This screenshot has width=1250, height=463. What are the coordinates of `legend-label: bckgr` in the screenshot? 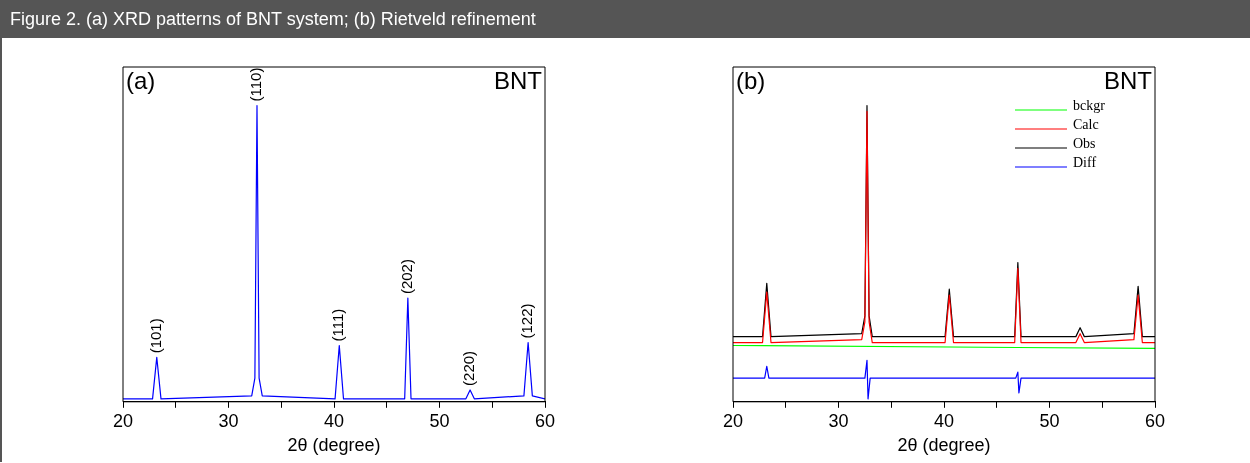 It's located at (1089, 105).